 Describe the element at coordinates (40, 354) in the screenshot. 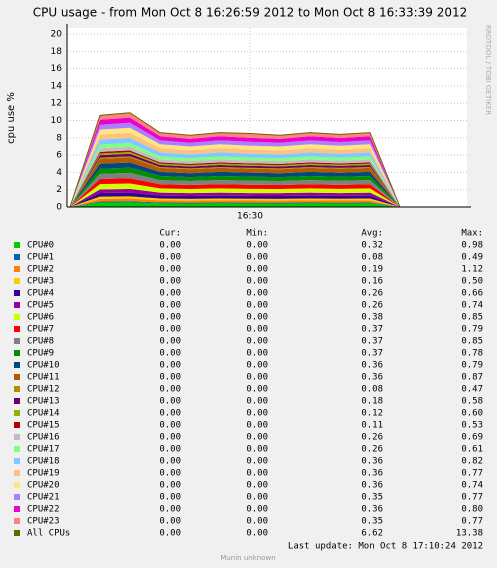

I see `legend-label: CPU#9` at that location.